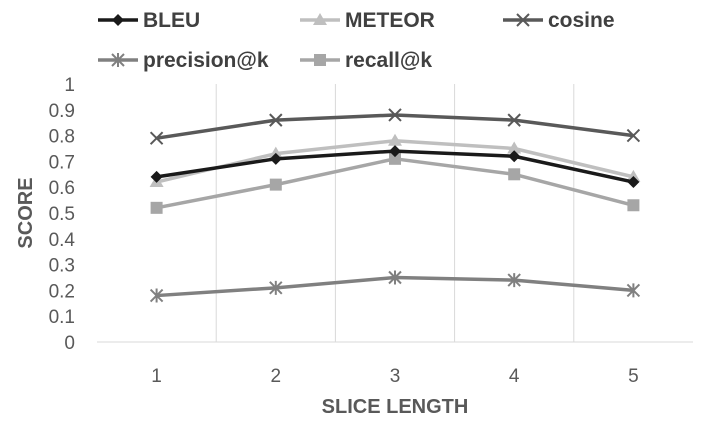  Describe the element at coordinates (69, 343) in the screenshot. I see `y-tick-label: 0` at that location.